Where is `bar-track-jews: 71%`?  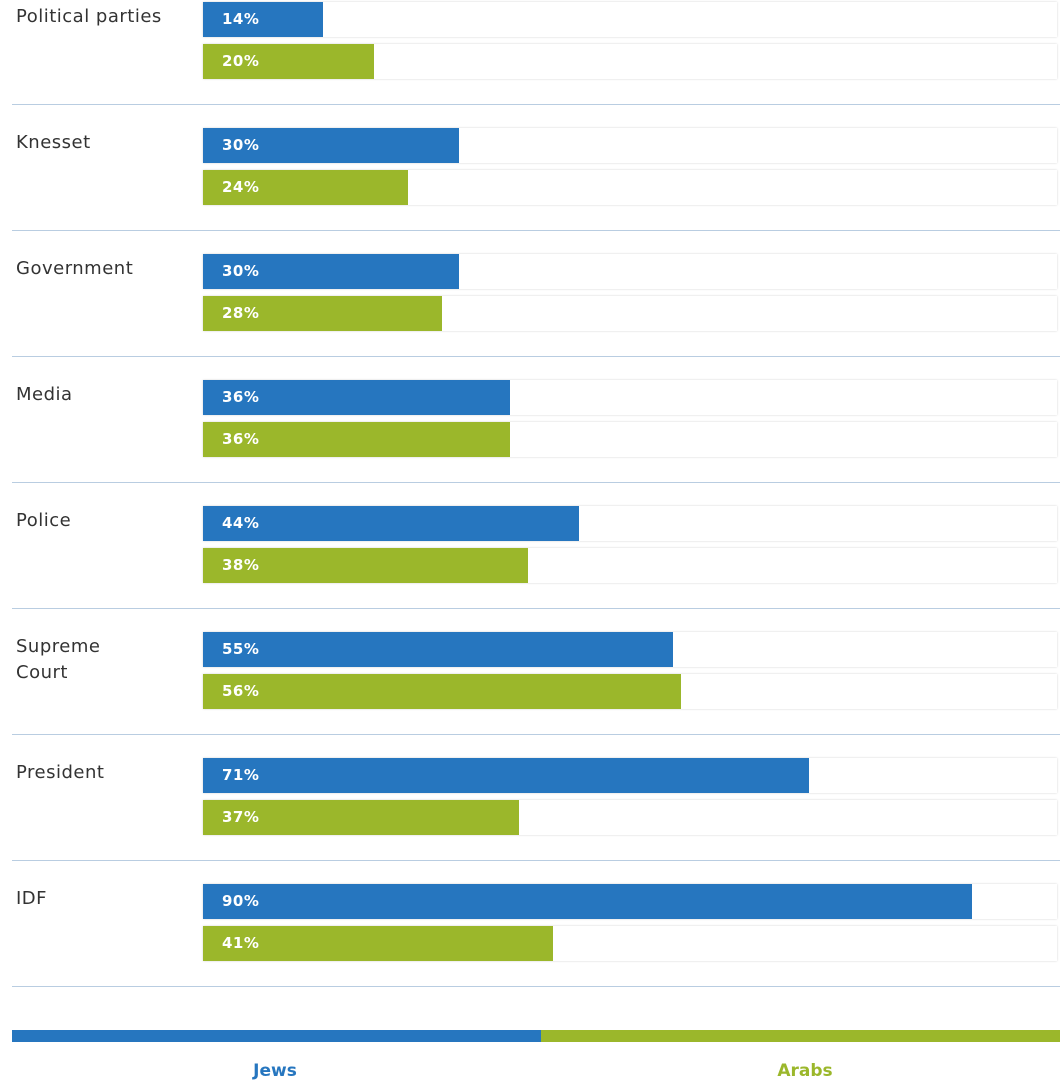 bar-track-jews: 71% is located at coordinates (630, 775).